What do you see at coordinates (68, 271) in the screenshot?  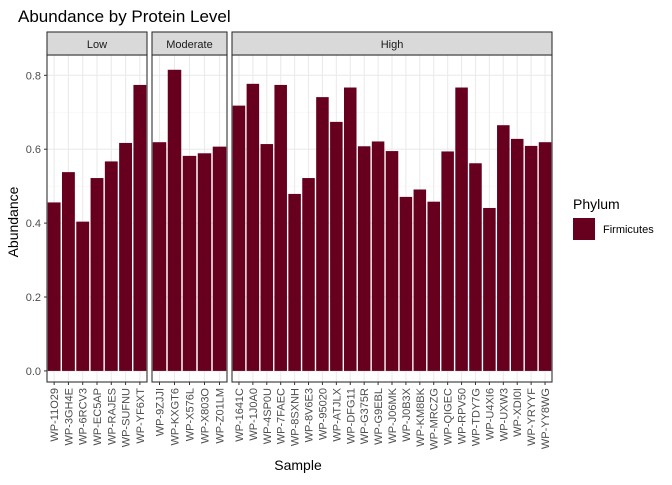 I see `bar-wp-3gh4e` at bounding box center [68, 271].